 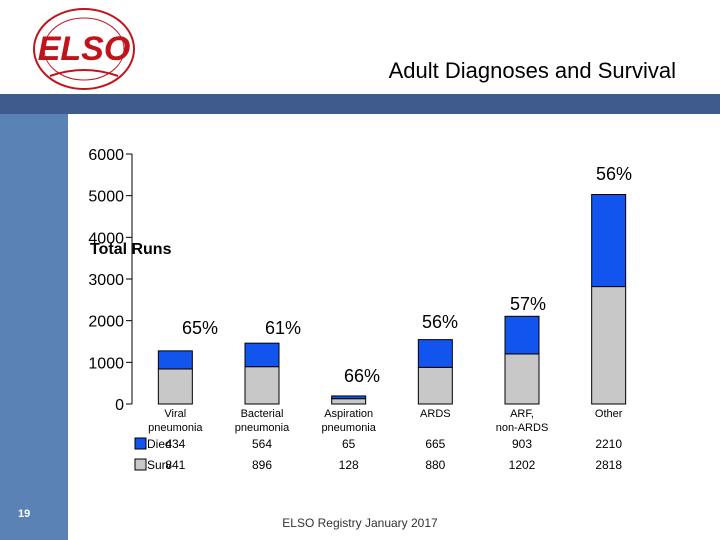 I want to click on table-cell: 2210, so click(x=608, y=444).